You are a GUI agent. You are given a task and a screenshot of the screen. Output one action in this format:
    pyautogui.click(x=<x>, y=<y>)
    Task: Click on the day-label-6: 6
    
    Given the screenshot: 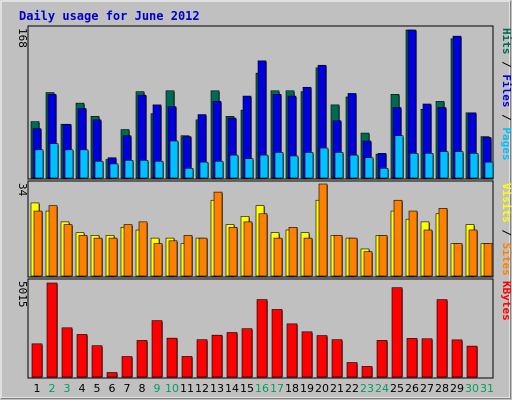 What is the action you would take?
    pyautogui.click(x=112, y=388)
    